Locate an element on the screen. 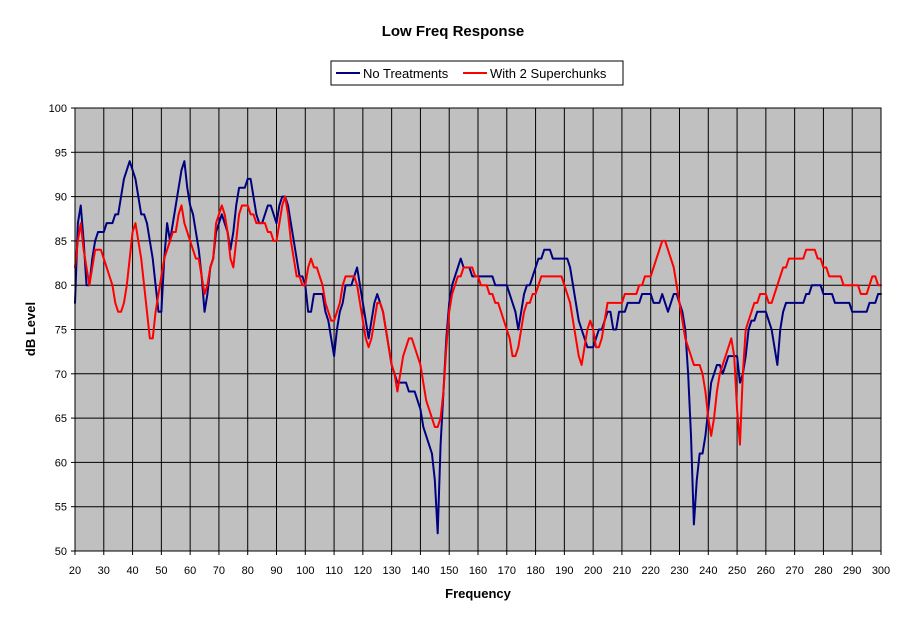 This screenshot has width=907, height=621. x-tick-label: 130 is located at coordinates (391, 571).